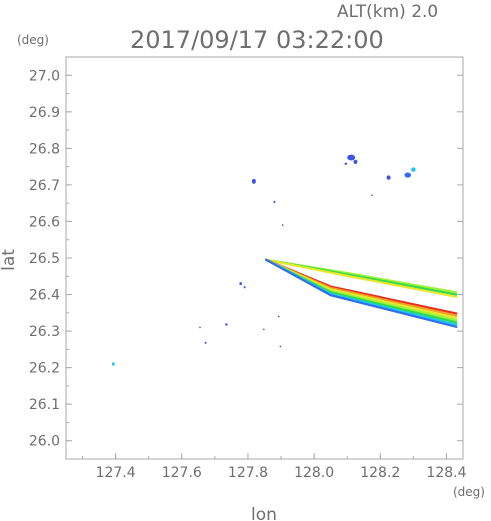  I want to click on x-axis-label: lon, so click(264, 513).